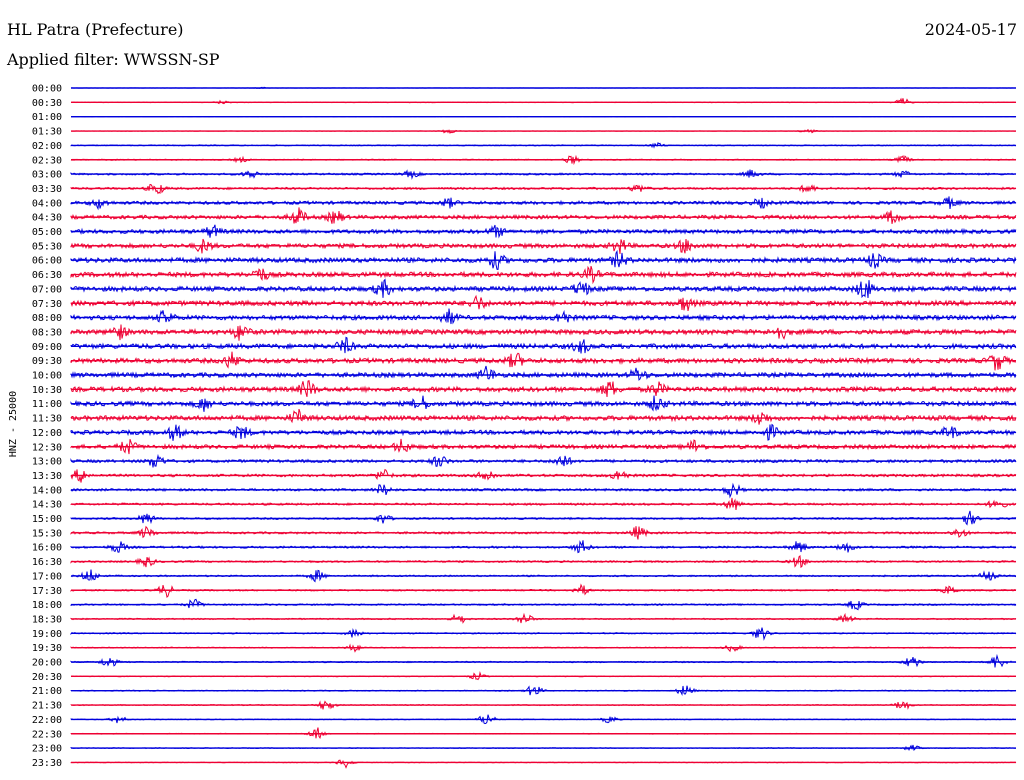 The height and width of the screenshot is (780, 1024). I want to click on time-label: 18:30, so click(47, 619).